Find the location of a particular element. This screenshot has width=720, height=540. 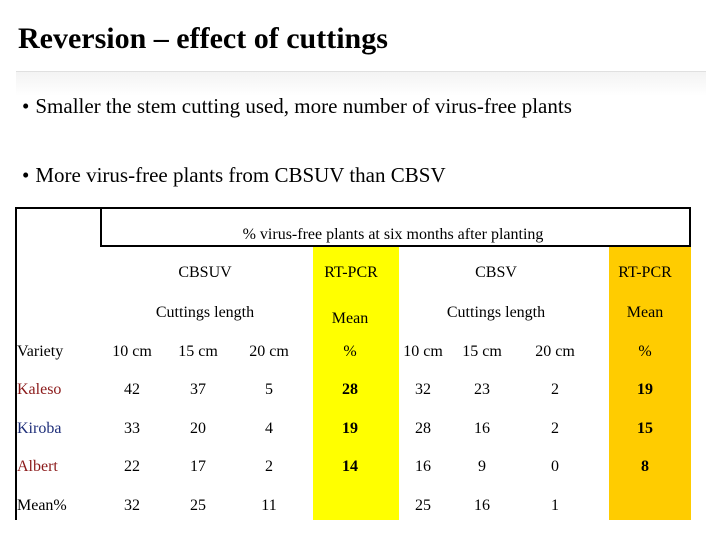

table-cell: 5 is located at coordinates (269, 389).